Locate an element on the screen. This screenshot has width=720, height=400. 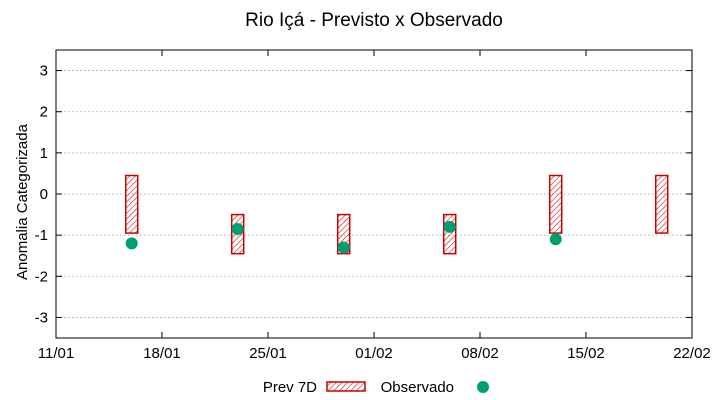
legend-label-forecast: Prev 7D is located at coordinates (290, 387).